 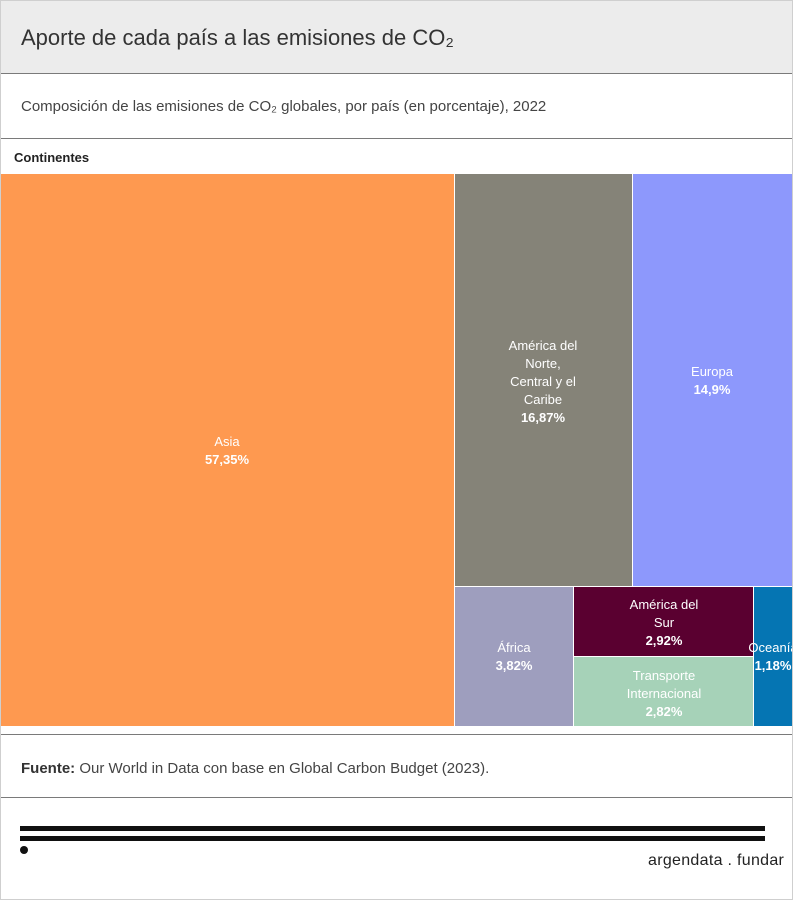 I want to click on treemap-label: Europa 14,9%, so click(x=712, y=380).